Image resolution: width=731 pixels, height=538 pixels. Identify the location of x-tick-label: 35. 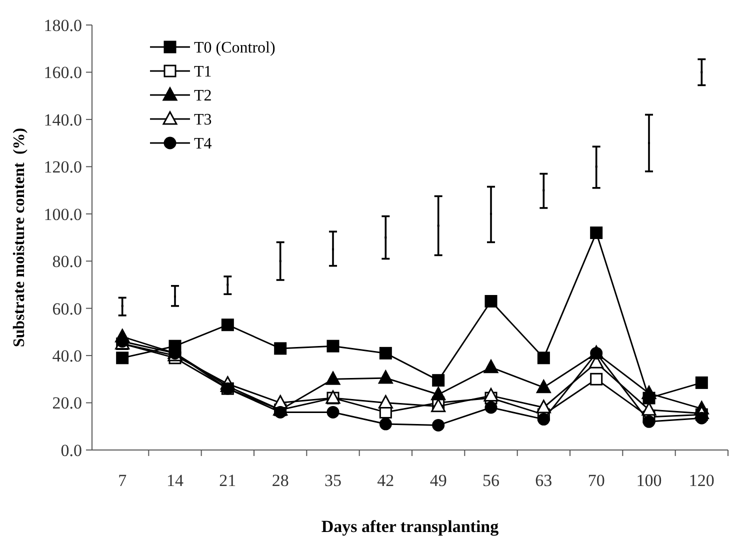
(333, 480).